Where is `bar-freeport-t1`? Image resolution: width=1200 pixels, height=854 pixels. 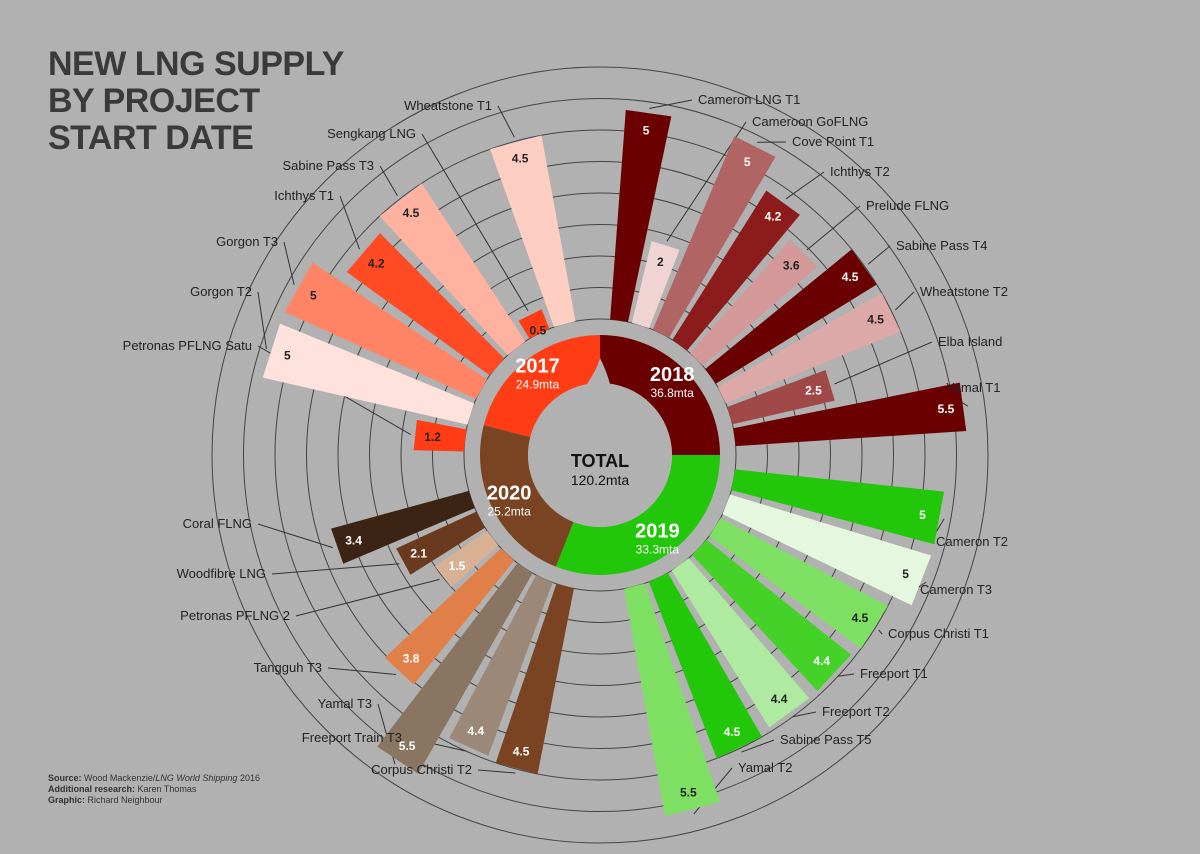
bar-freeport-t1 is located at coordinates (772, 615).